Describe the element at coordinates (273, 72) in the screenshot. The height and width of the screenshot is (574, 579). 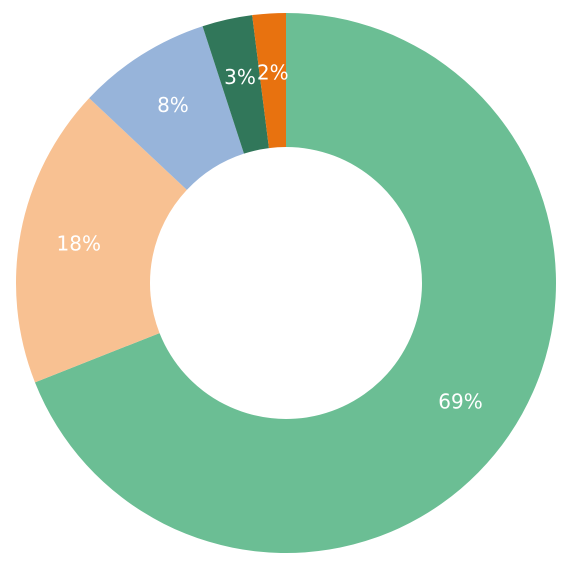
I see `slice-label-2: 2%` at that location.